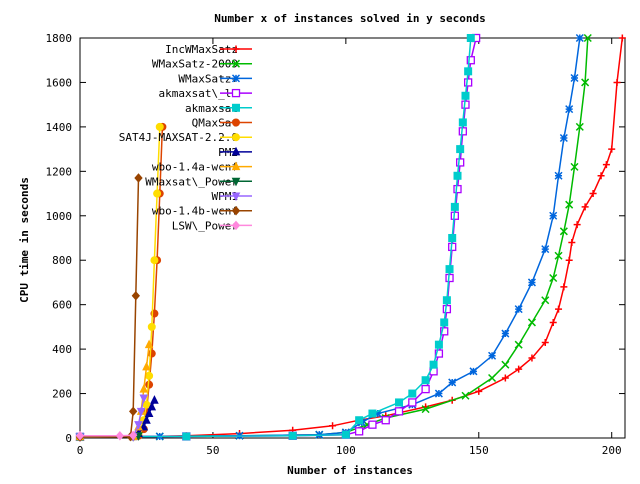 The image size is (640, 484). What do you see at coordinates (195, 211) in the screenshot?
I see `legend-label: wbo-1.4b-wcnf` at bounding box center [195, 211].